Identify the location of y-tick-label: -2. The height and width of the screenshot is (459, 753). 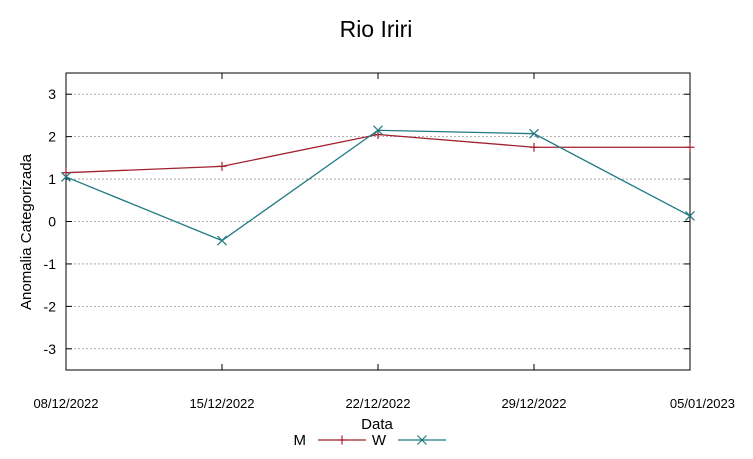
(50, 306).